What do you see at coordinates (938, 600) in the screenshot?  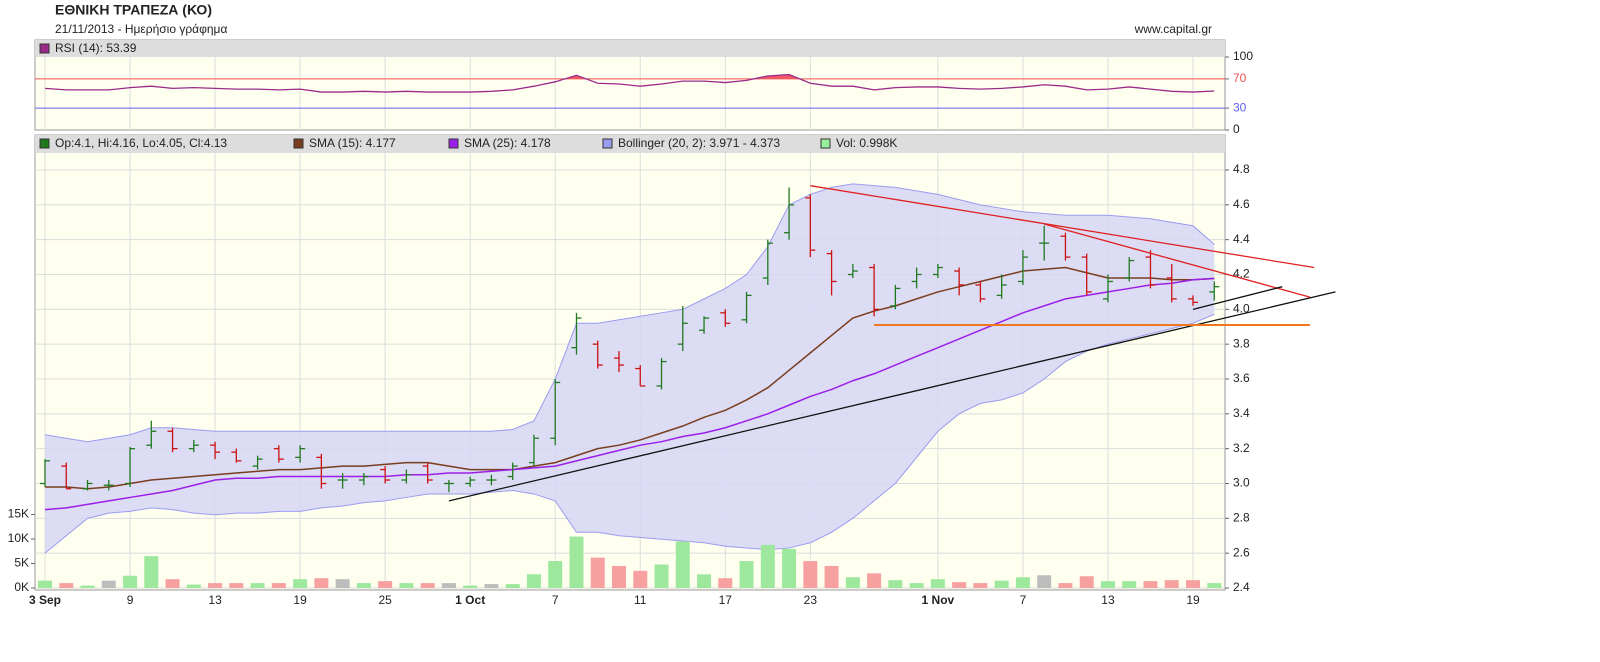 I see `x-tick-label: 1 Nov` at bounding box center [938, 600].